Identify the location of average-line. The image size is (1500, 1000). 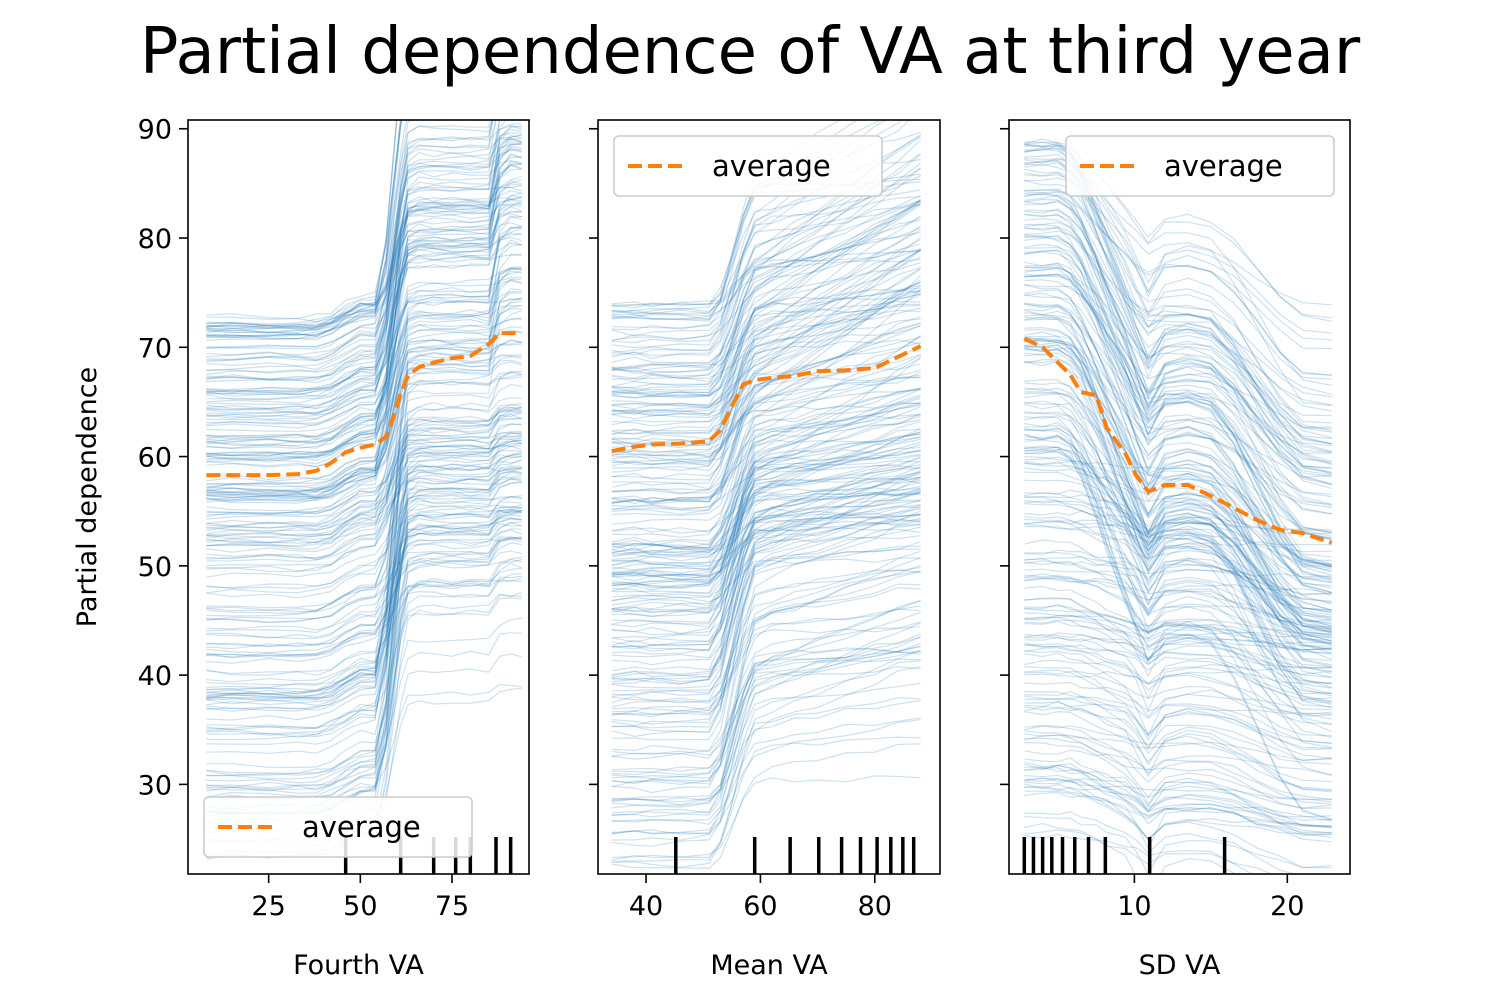
(1178, 440).